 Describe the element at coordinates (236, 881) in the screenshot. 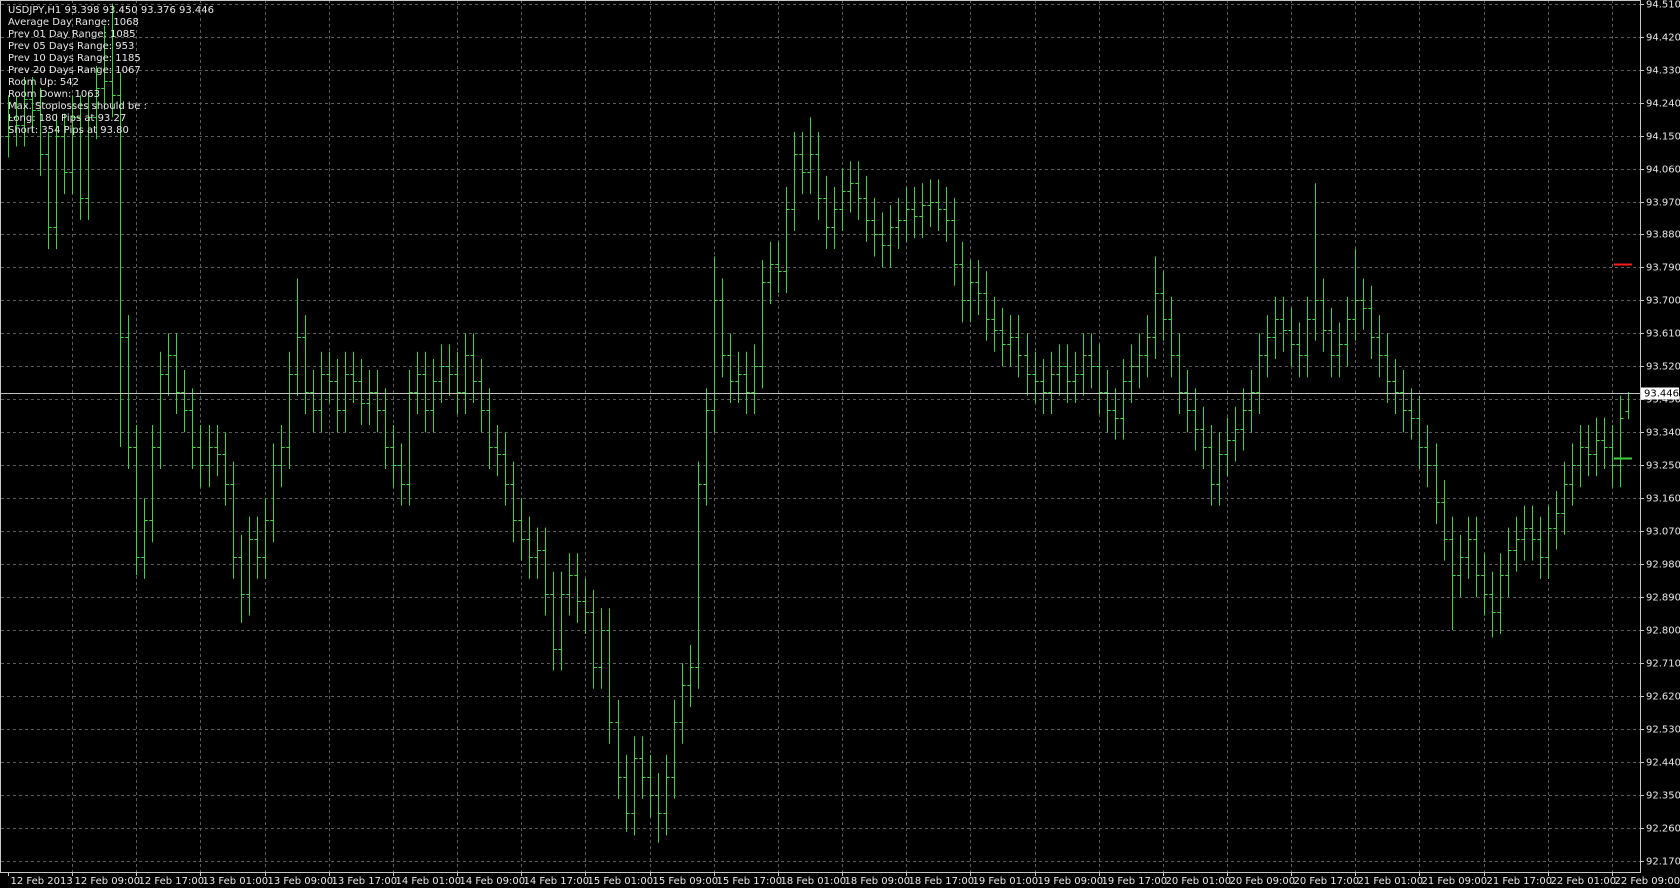

I see `x-tick-label: 13 Feb 01:00` at that location.